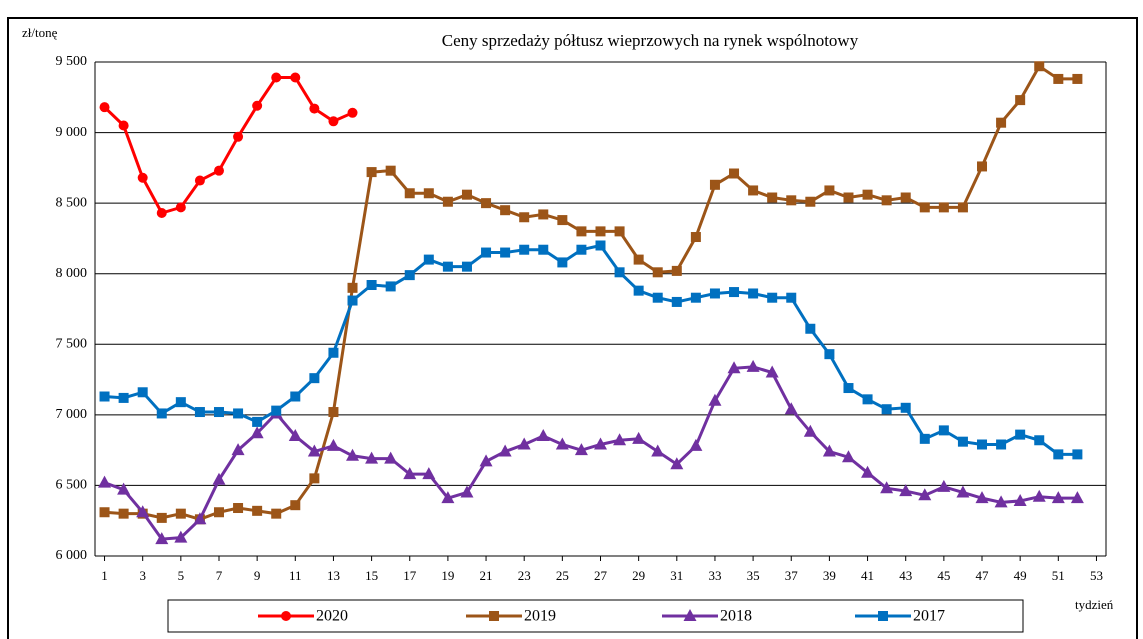 The image size is (1143, 639). What do you see at coordinates (792, 575) in the screenshot?
I see `x-tick-label: 37` at bounding box center [792, 575].